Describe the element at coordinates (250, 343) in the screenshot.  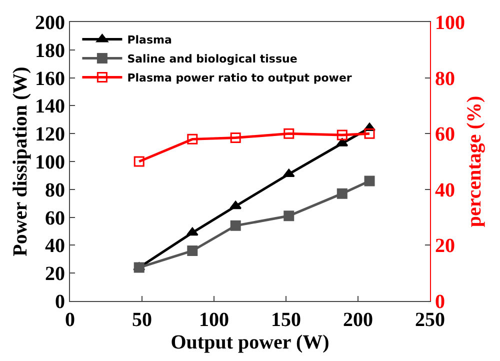
I see `x-axis-title: Output power (W)` at that location.